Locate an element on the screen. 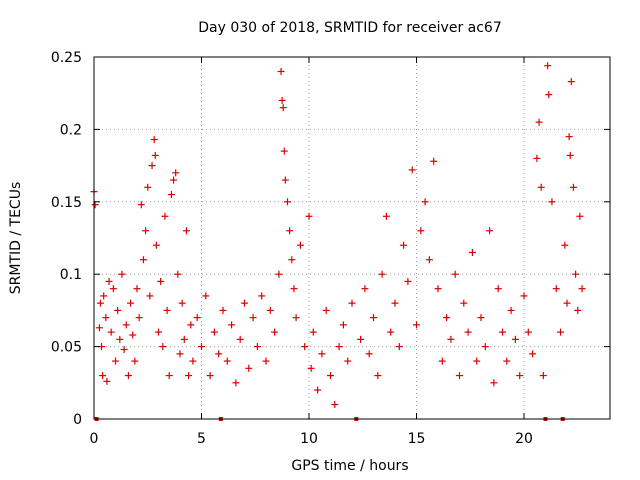 This screenshot has height=480, width=640. x-axis-label: GPS time / hours is located at coordinates (349, 466).